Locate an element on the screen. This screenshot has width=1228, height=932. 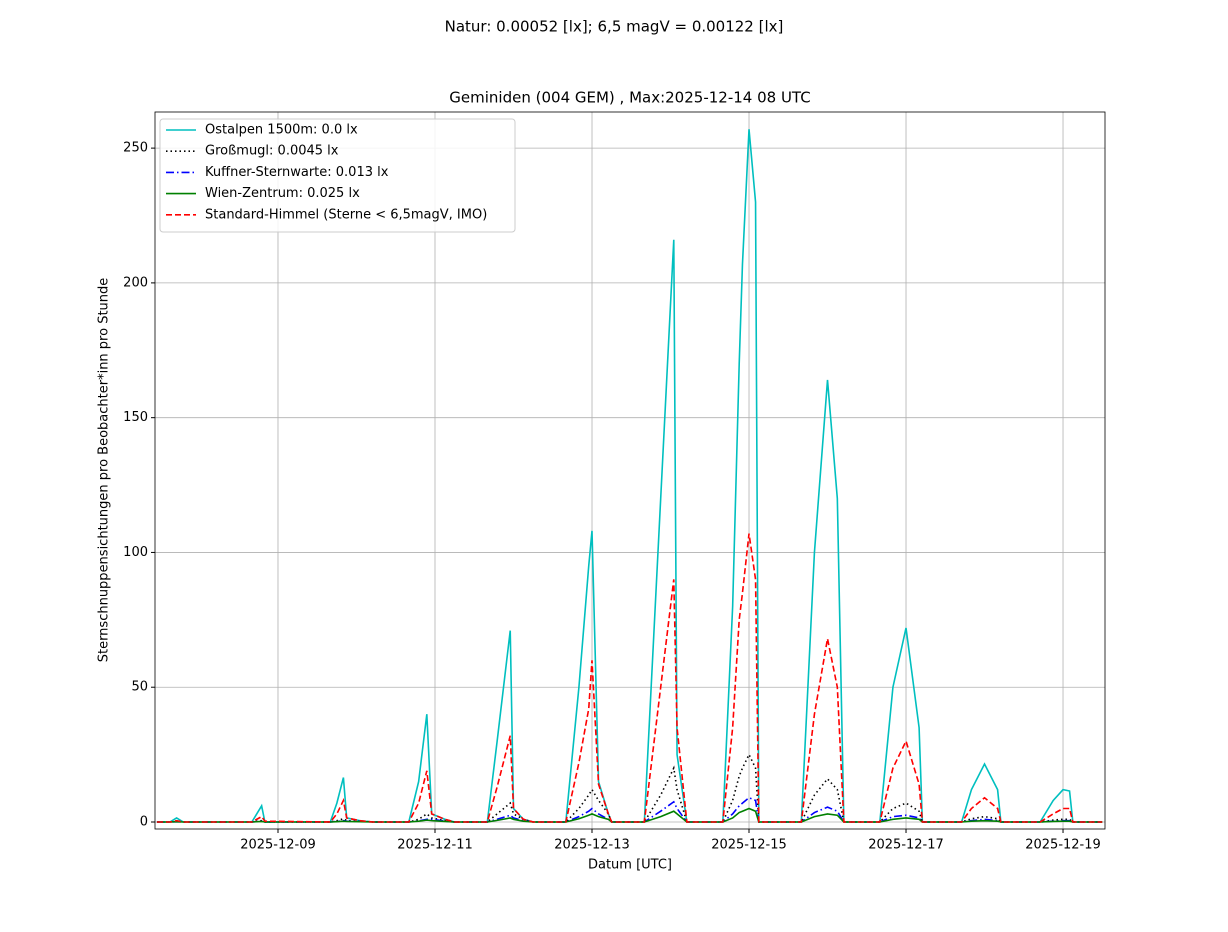
x-tick-label: 2025-12-09 is located at coordinates (278, 845).